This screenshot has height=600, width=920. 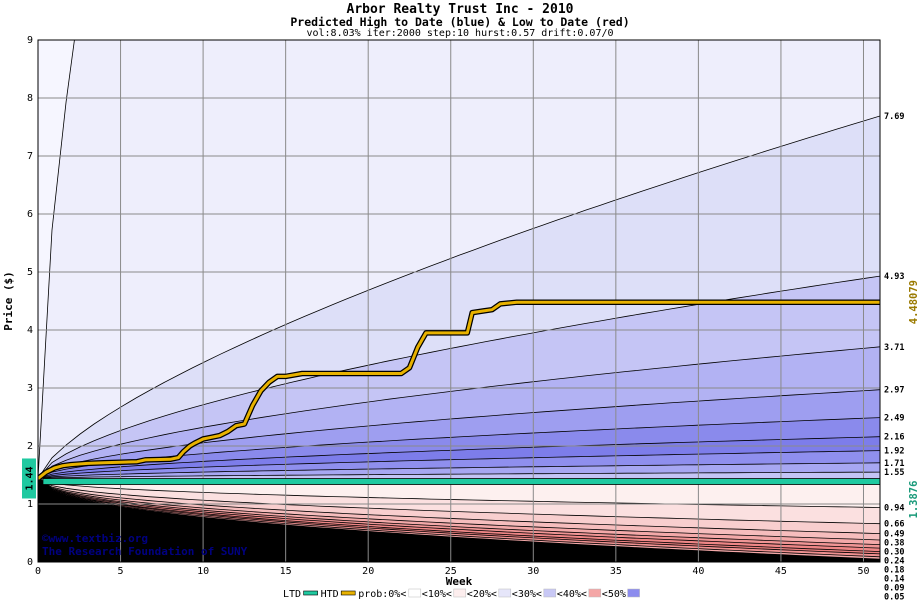 I want to click on watermark-line-1: ©www.textbiz.org, so click(x=95, y=538).